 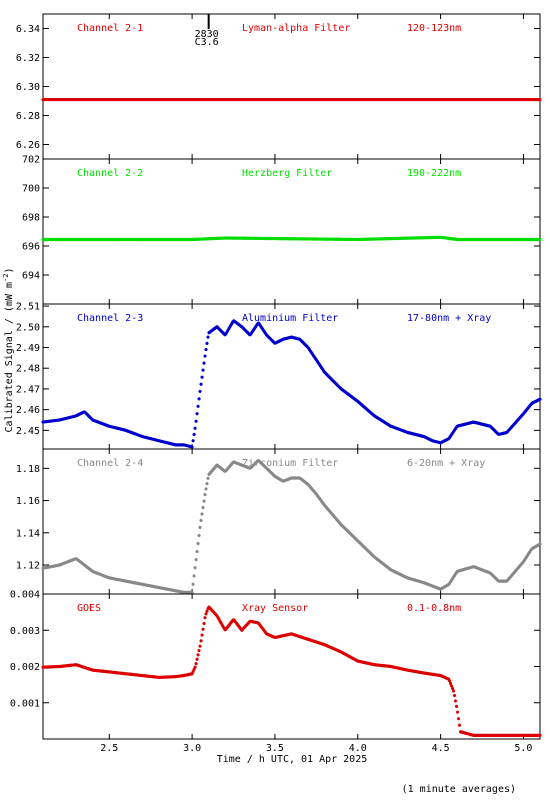 What do you see at coordinates (31, 160) in the screenshot?
I see `y-tick-label: 702` at bounding box center [31, 160].